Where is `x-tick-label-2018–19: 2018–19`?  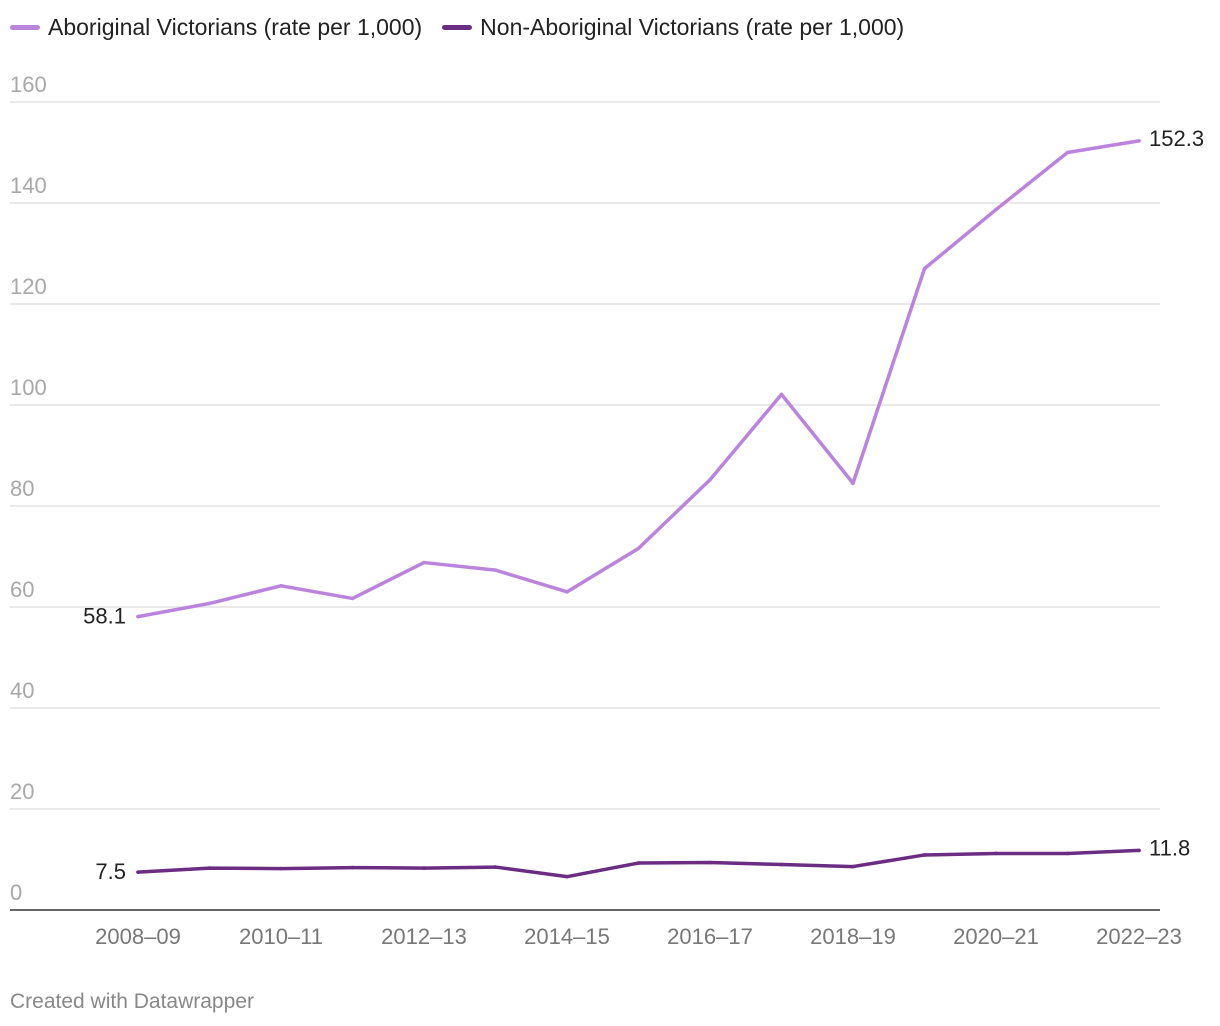
x-tick-label-2018–19: 2018–19 is located at coordinates (853, 936).